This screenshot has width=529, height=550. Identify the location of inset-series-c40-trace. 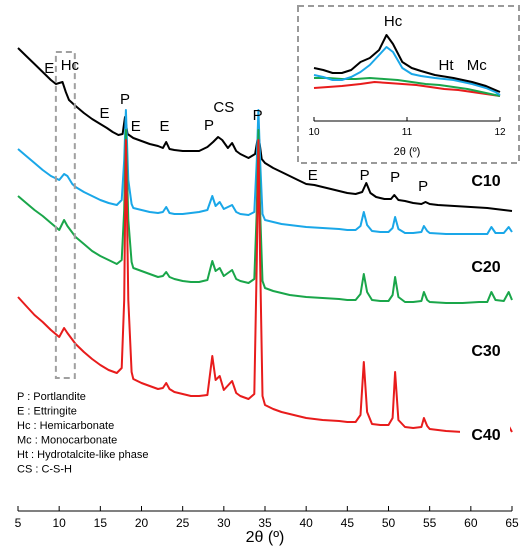
(407, 89).